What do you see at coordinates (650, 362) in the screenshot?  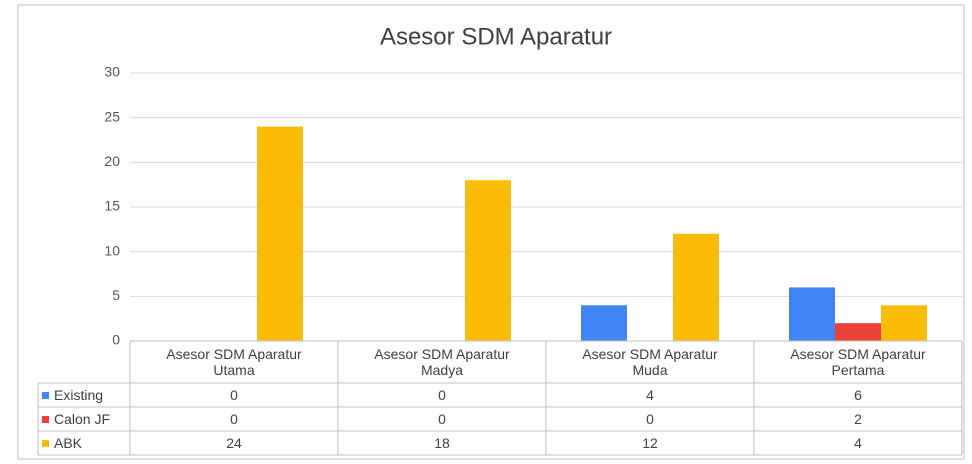 I see `x-tick-label: Asesor SDM Aparatur Muda` at bounding box center [650, 362].